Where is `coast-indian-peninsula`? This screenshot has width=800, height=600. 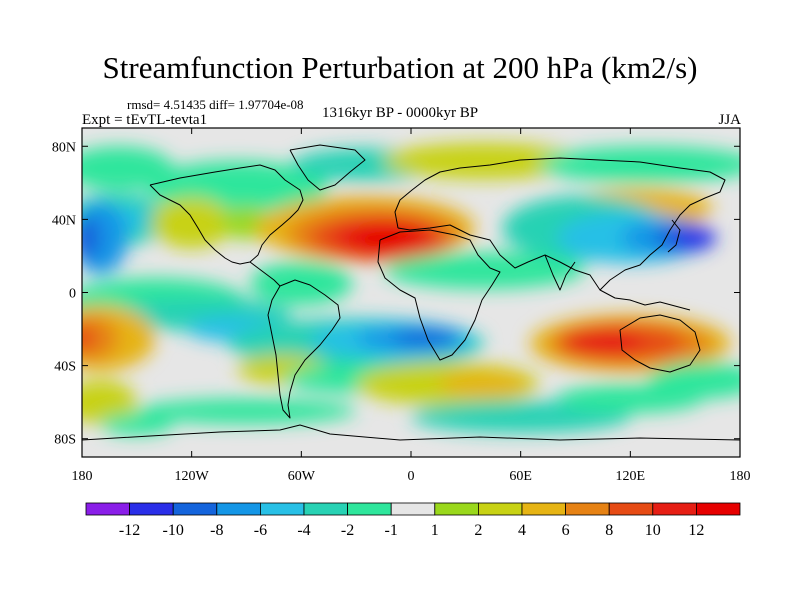 coast-indian-peninsula is located at coordinates (560, 272).